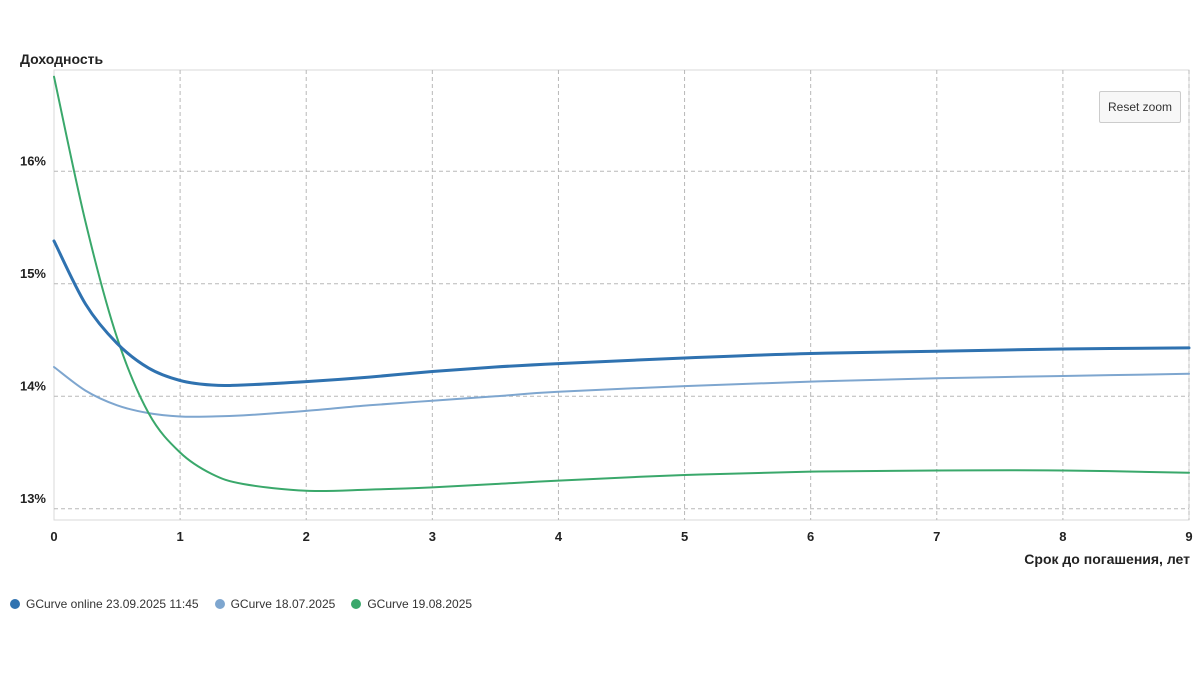 The width and height of the screenshot is (1200, 678). I want to click on y-tick-label: 14%, so click(33, 385).